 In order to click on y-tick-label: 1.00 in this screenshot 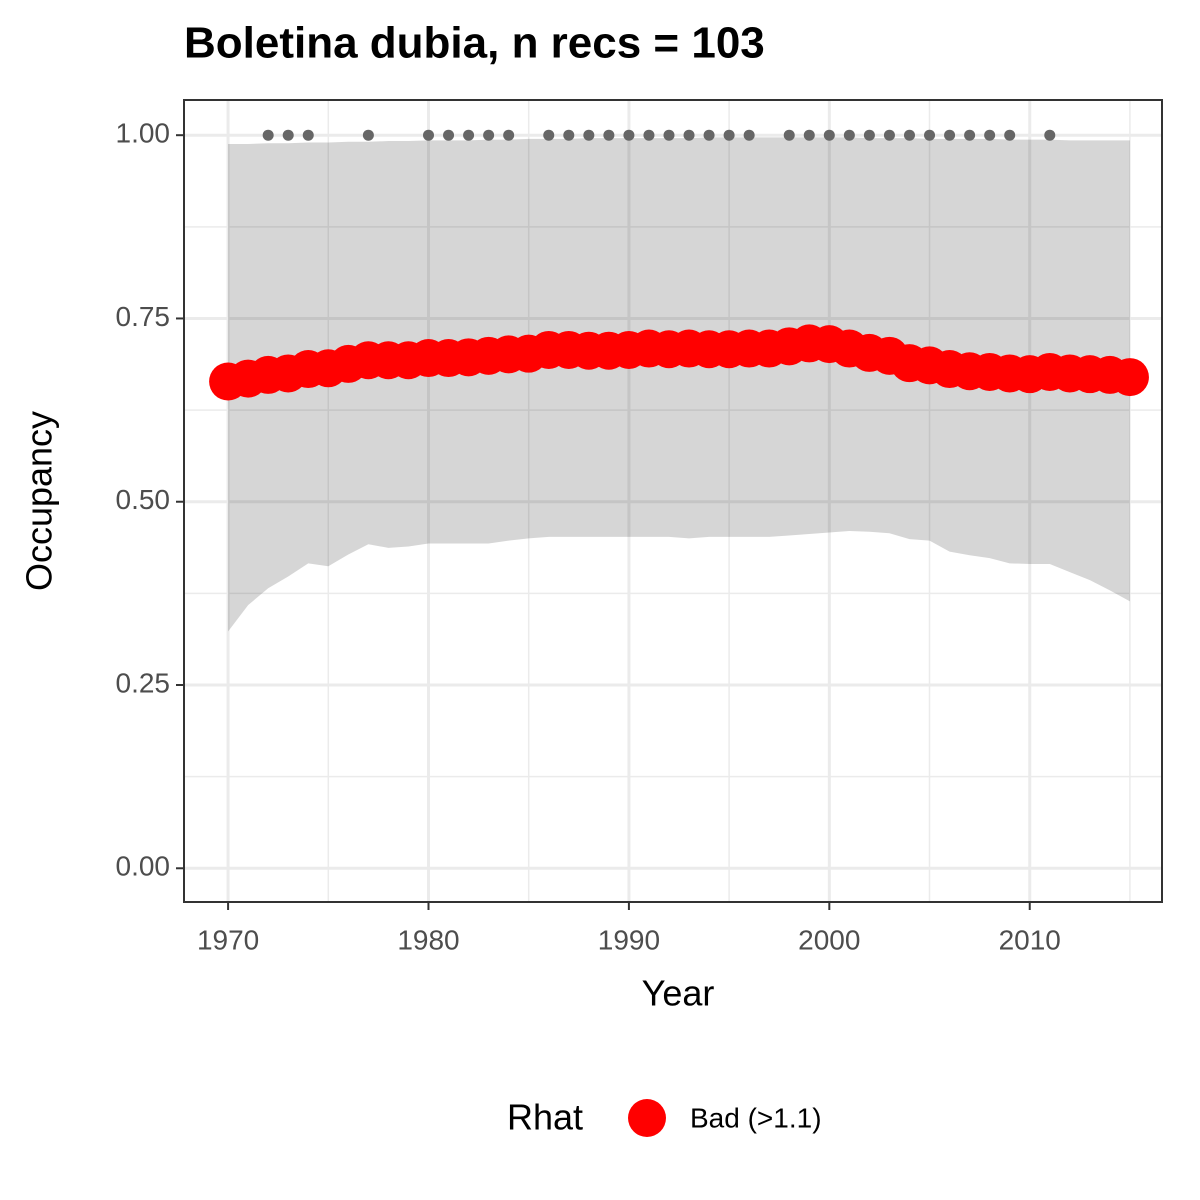, I will do `click(143, 133)`.